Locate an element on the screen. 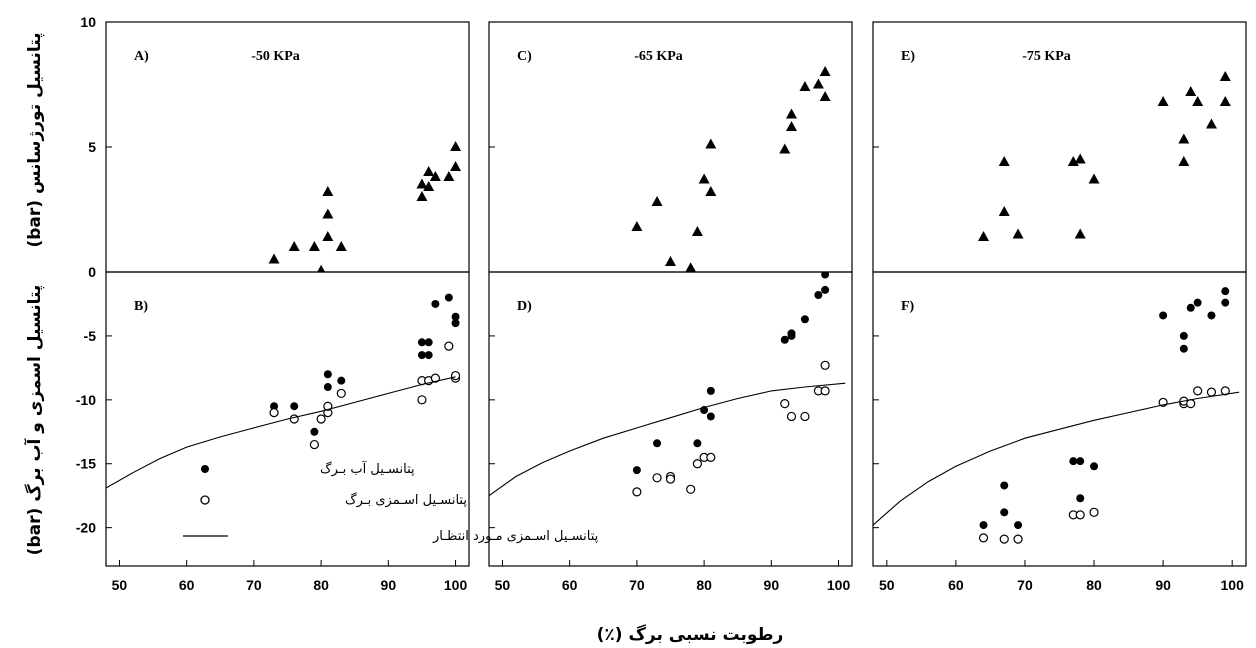 The image size is (1256, 648). y-tick-label: 0 is located at coordinates (92, 272).